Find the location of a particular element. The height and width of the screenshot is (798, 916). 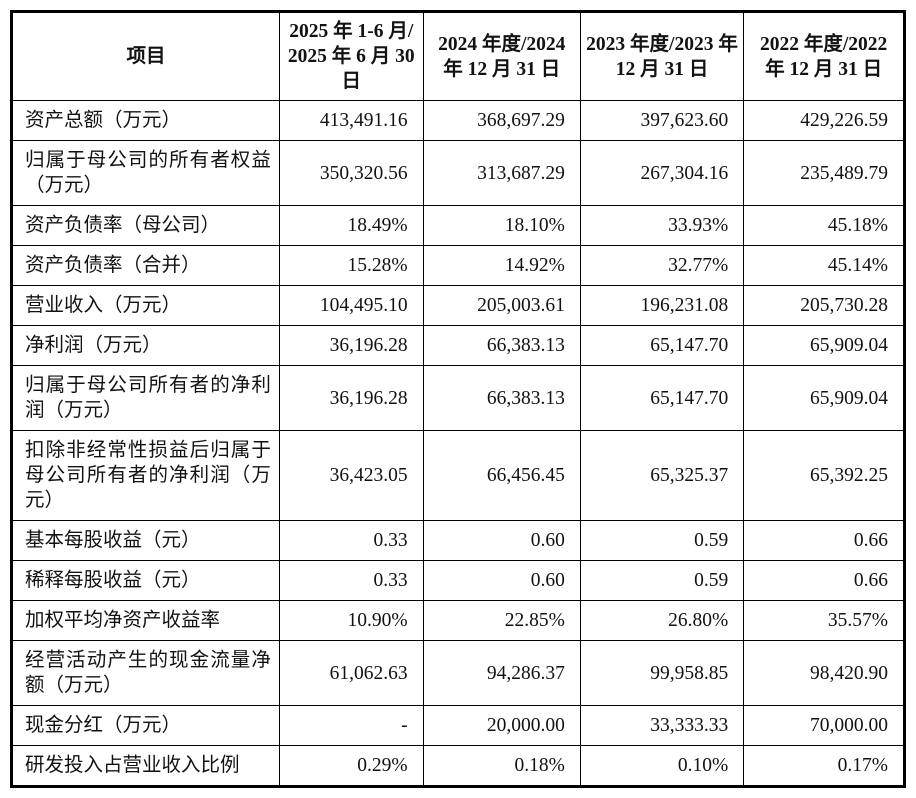

cell-value: 22.85% is located at coordinates (501, 620).